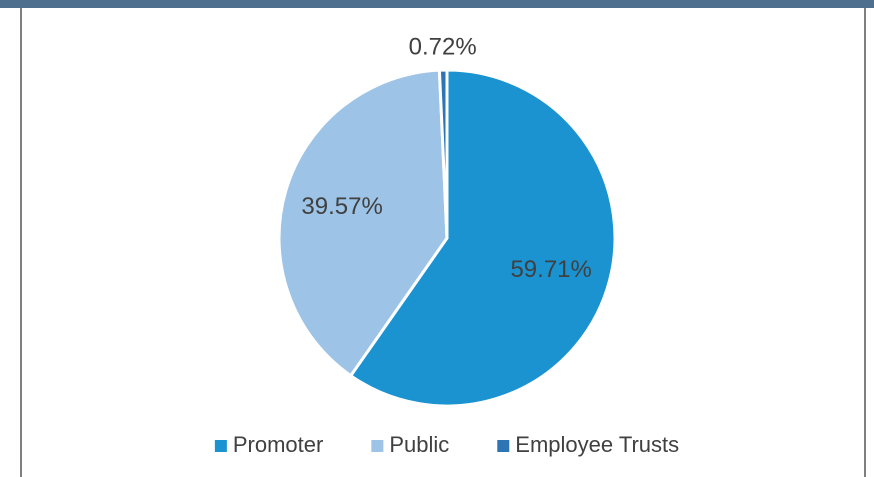 This screenshot has width=874, height=477. What do you see at coordinates (341, 206) in the screenshot?
I see `data-label: 39.57%` at bounding box center [341, 206].